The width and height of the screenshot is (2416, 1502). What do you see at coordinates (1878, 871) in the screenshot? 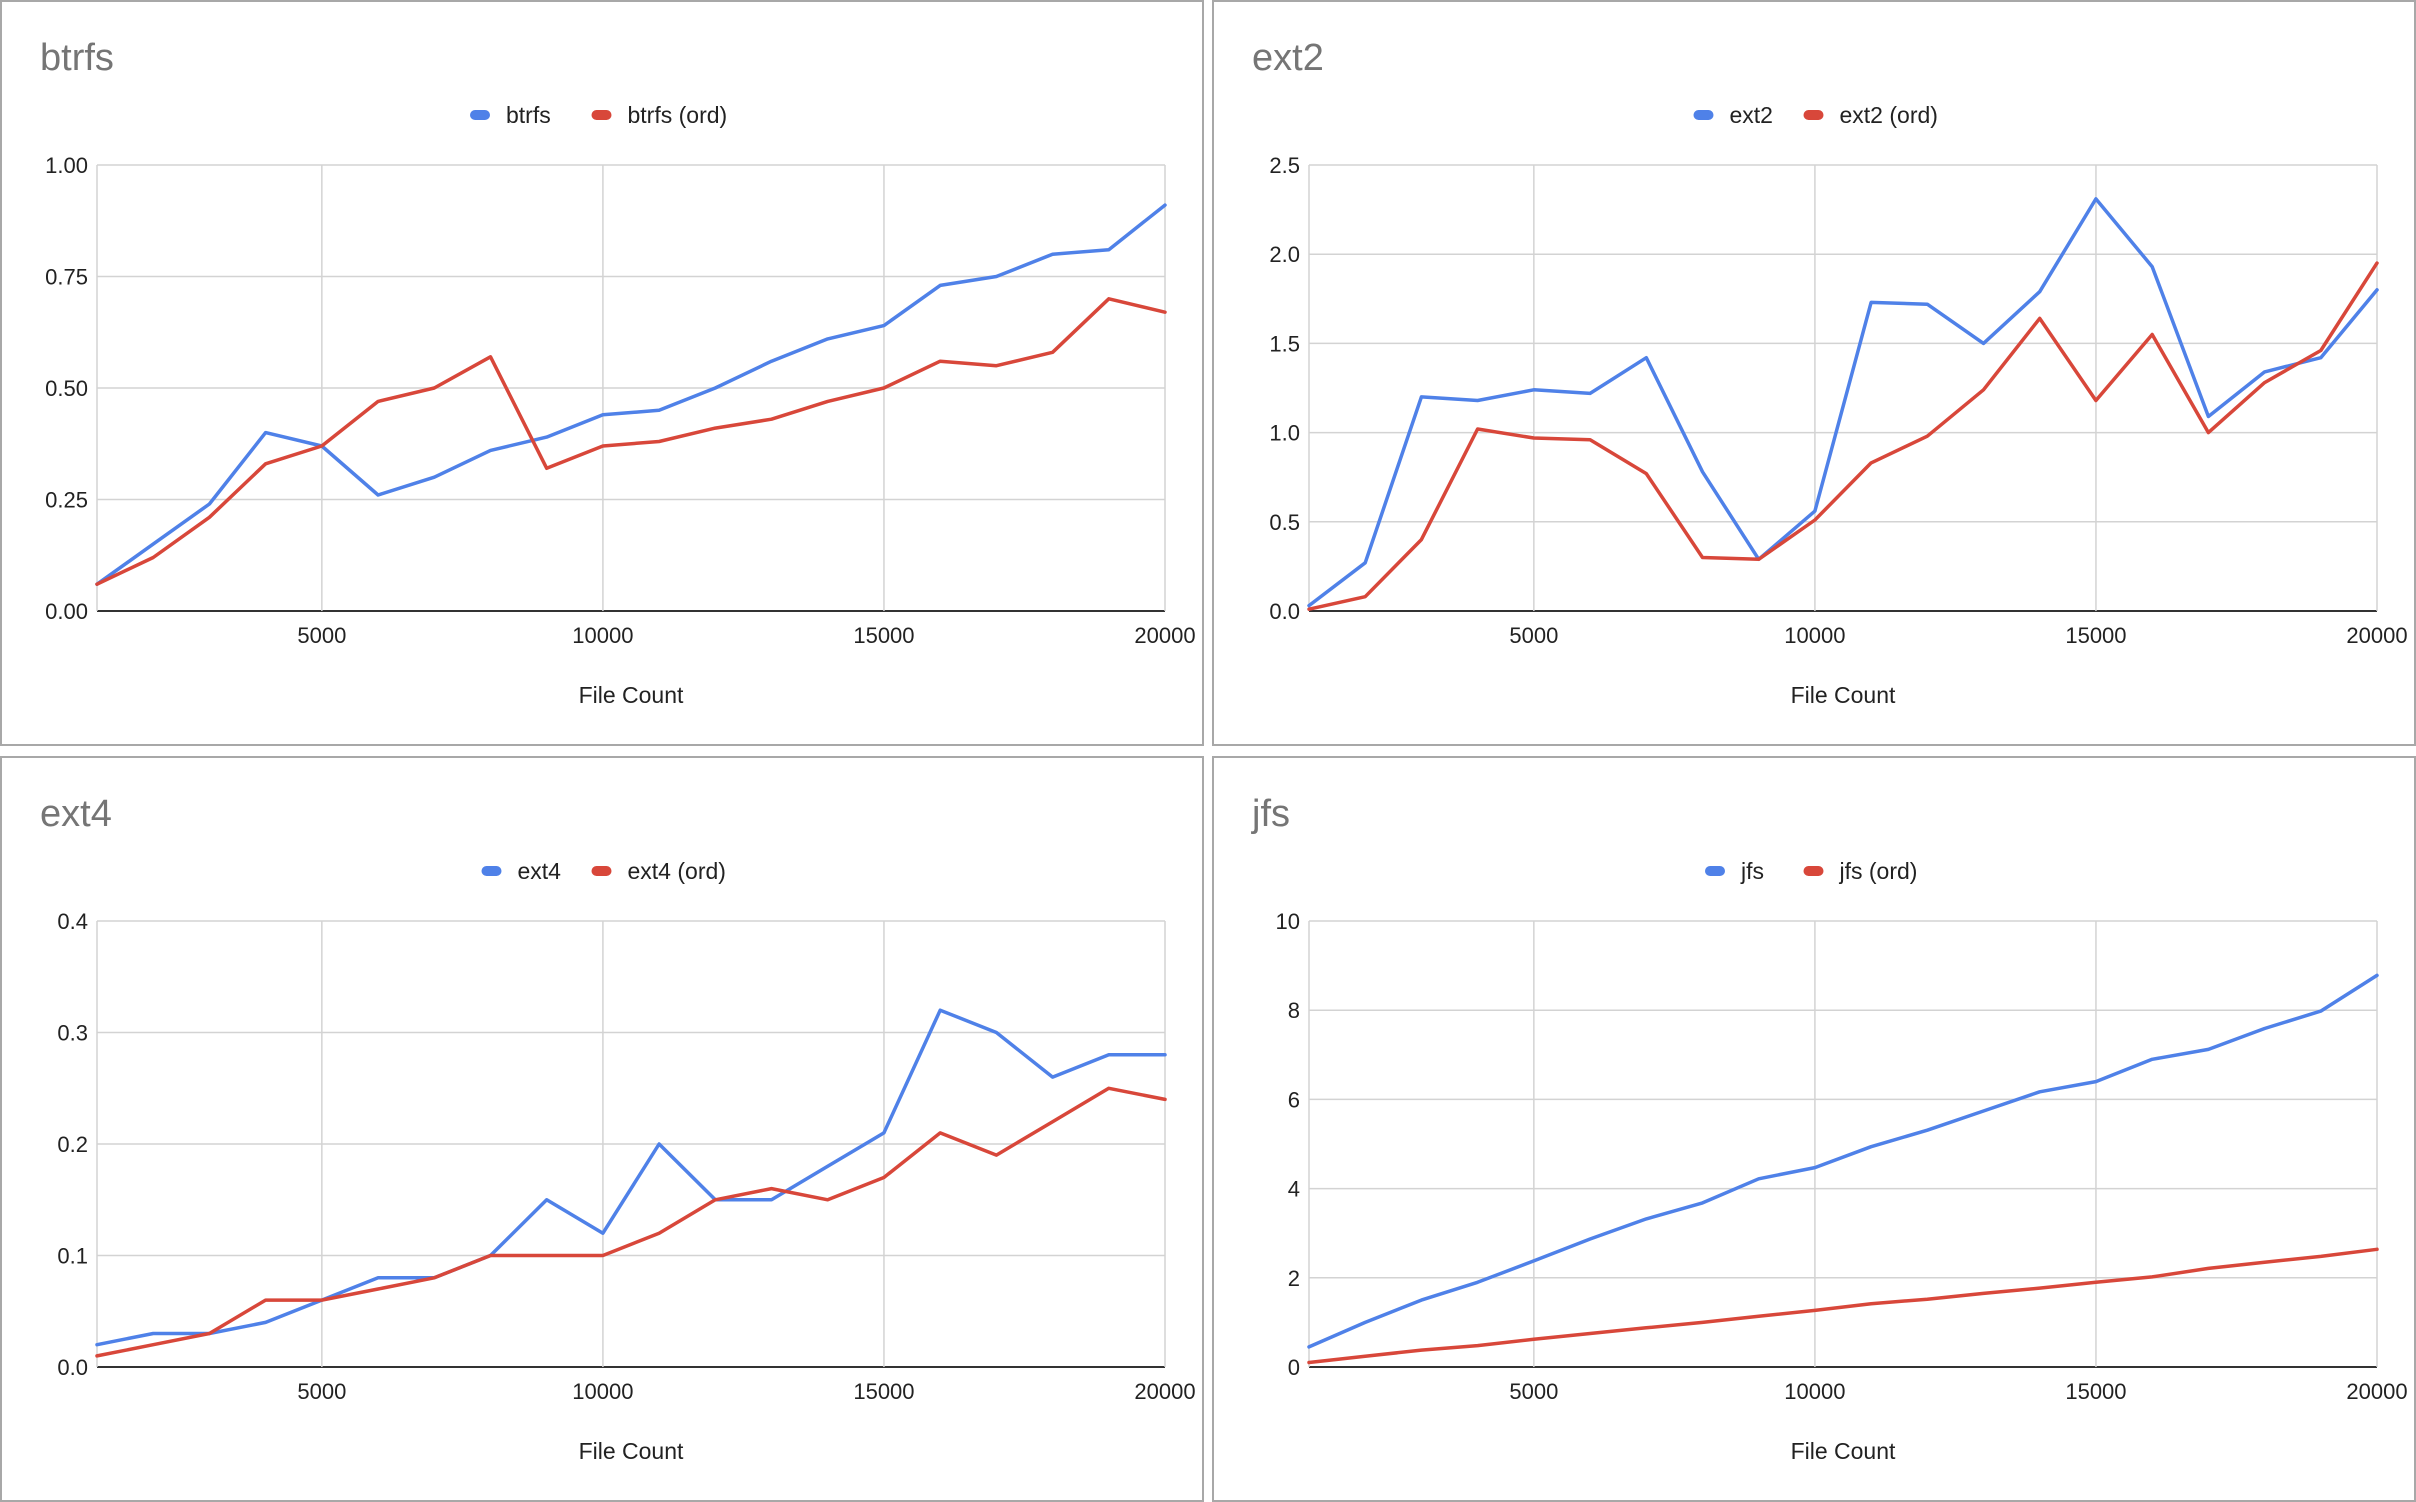
I see `legend-label: jfs (ord)` at bounding box center [1878, 871].